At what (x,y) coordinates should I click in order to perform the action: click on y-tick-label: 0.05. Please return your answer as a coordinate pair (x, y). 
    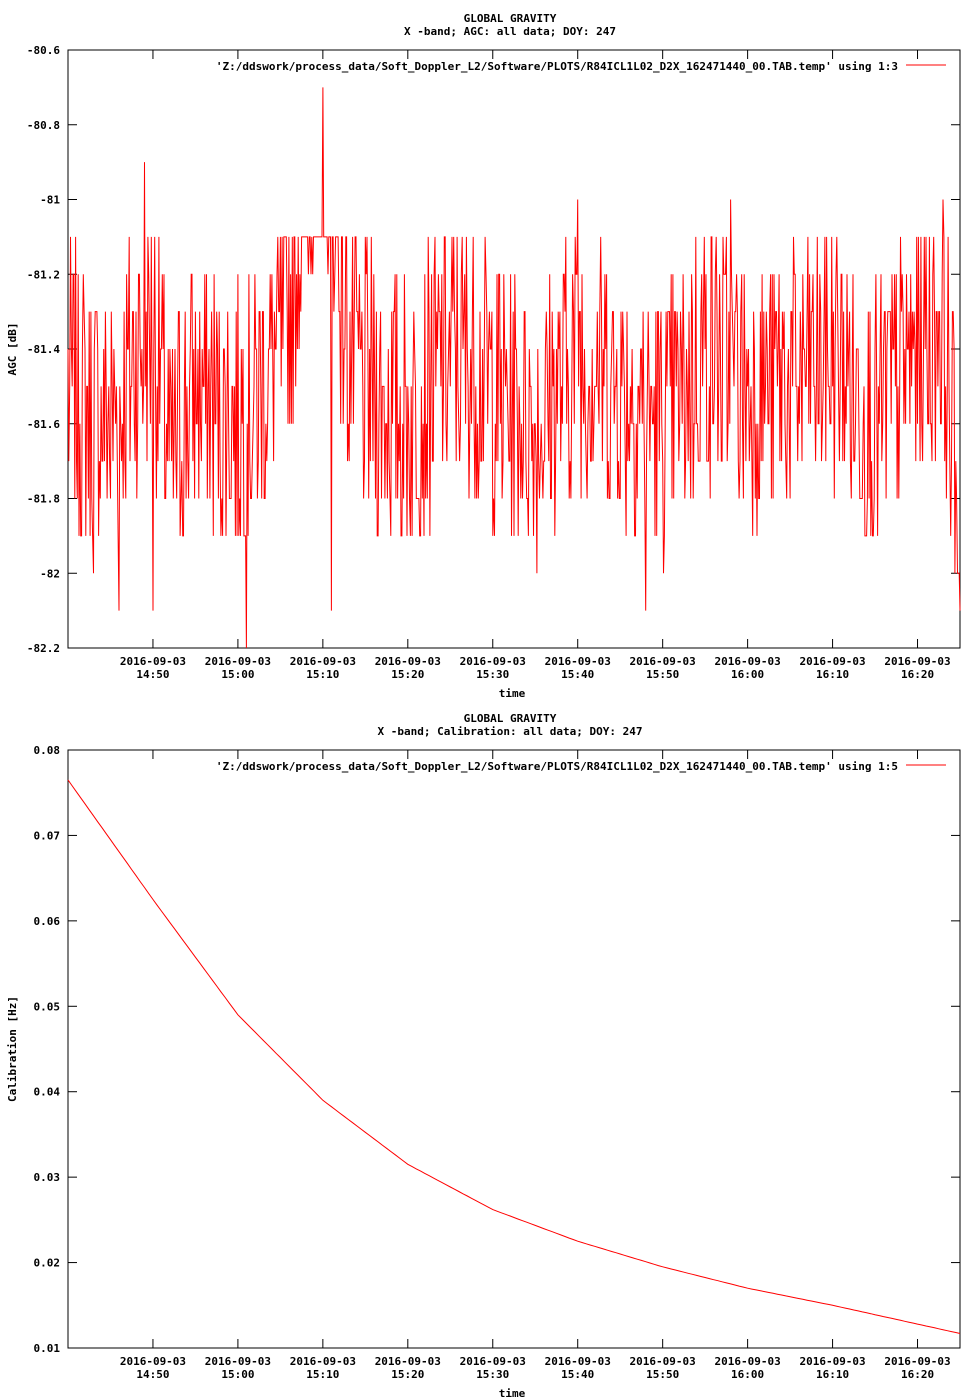
    Looking at the image, I should click on (47, 1006).